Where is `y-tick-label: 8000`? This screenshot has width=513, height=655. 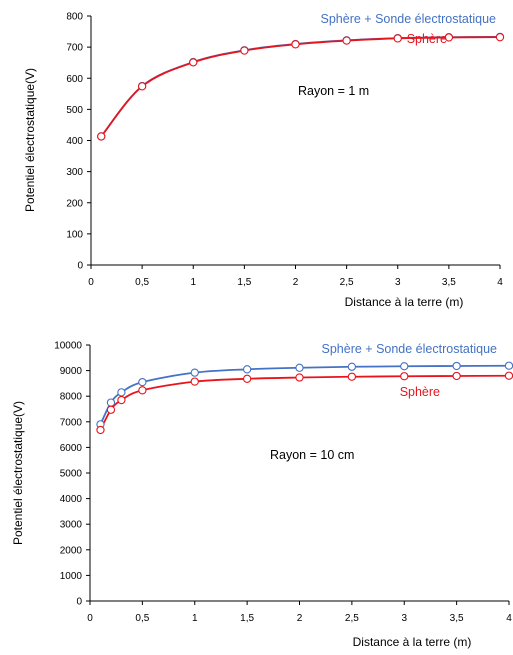
y-tick-label: 8000 is located at coordinates (71, 397).